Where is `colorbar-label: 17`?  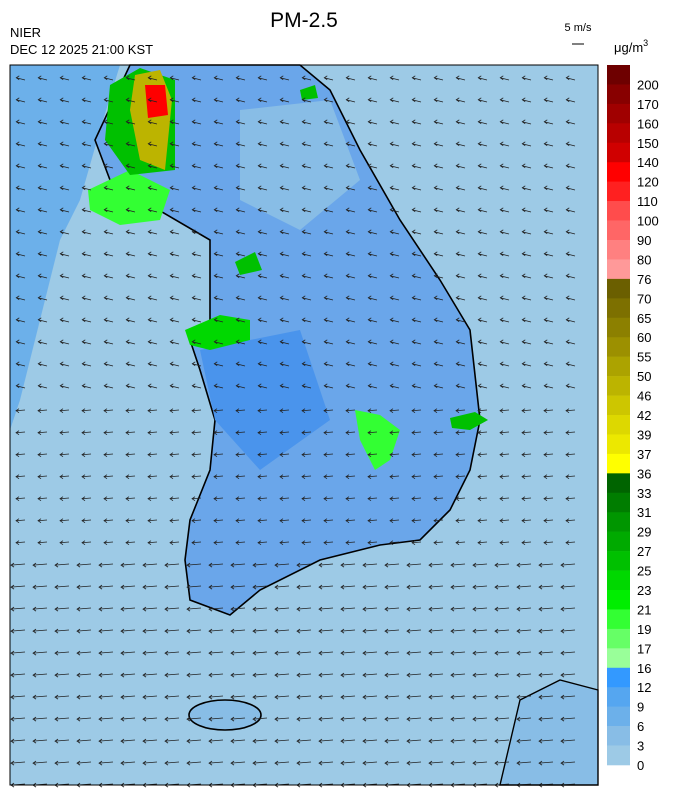
colorbar-label: 17 is located at coordinates (644, 648).